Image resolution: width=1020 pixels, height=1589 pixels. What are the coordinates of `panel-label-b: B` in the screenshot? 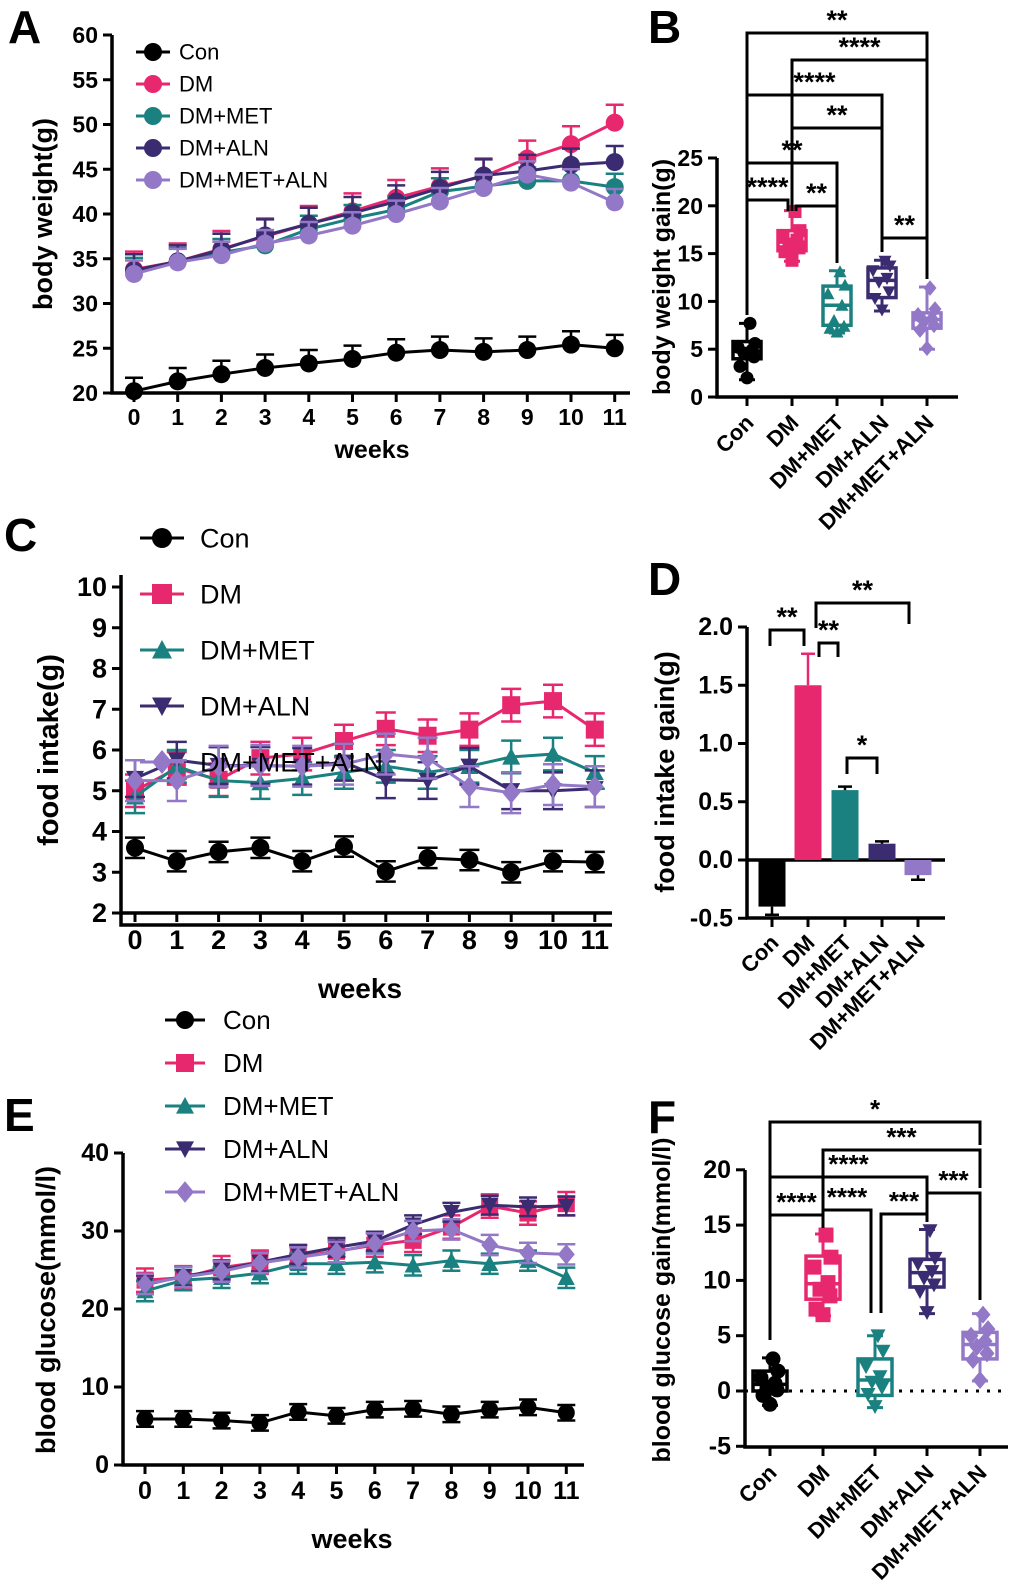 It's located at (665, 27).